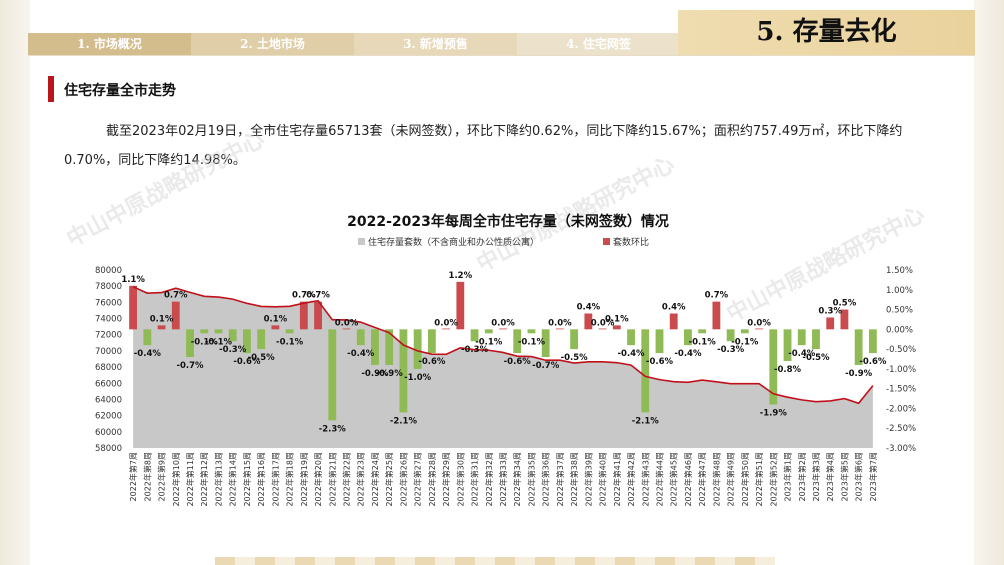 The height and width of the screenshot is (565, 1004). I want to click on wow-data-label: -2.3%, so click(333, 429).